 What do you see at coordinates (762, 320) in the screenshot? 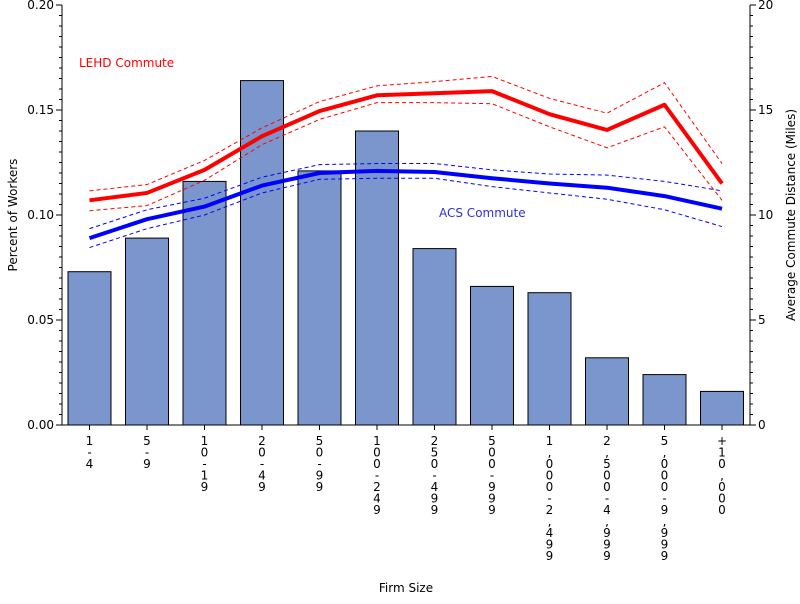
I see `y2-tick-label: 5` at bounding box center [762, 320].